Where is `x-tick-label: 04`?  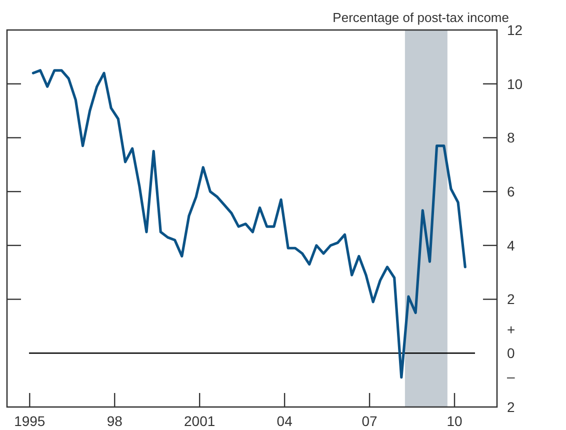 x-tick-label: 04 is located at coordinates (284, 421).